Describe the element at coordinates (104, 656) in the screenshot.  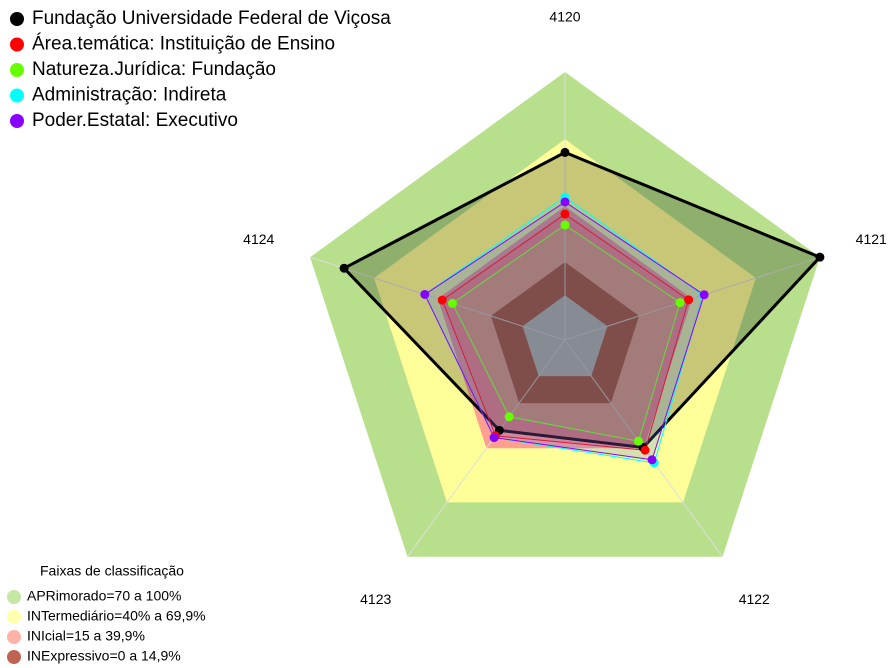
I see `band-legend-label: INExpressivo=0 a 14,9%` at that location.